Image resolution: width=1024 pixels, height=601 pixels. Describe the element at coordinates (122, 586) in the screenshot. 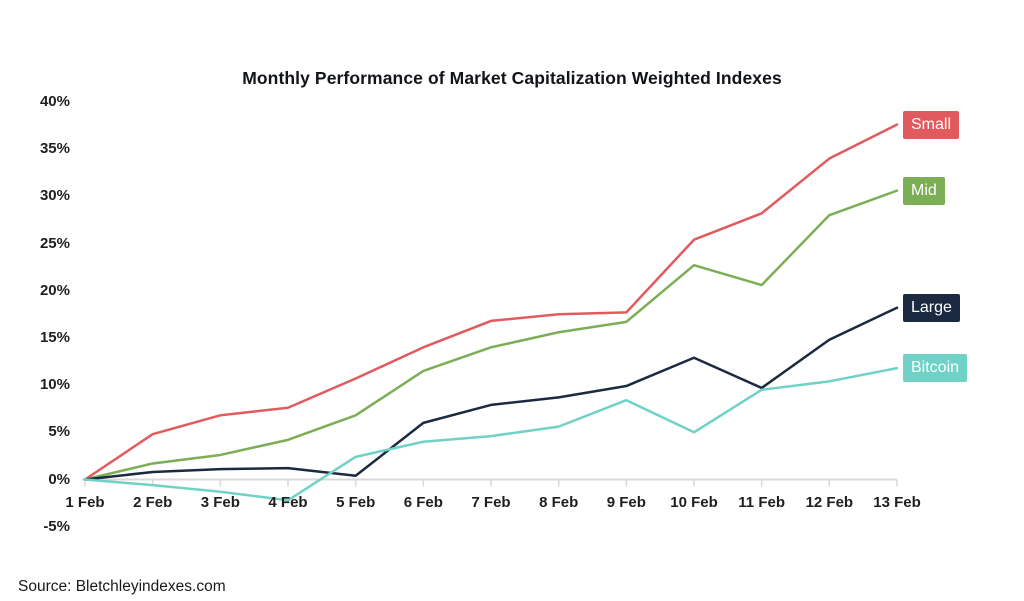

I see `source-credit: Source: Bletchleyindexes.com` at that location.